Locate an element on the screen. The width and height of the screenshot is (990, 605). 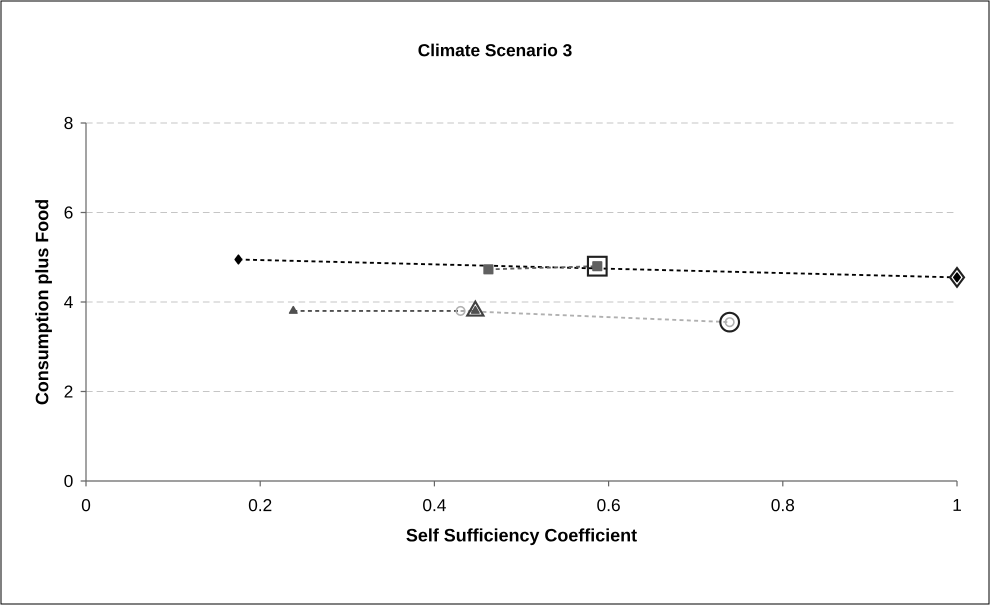
y-tick-label: 0 is located at coordinates (68, 481).